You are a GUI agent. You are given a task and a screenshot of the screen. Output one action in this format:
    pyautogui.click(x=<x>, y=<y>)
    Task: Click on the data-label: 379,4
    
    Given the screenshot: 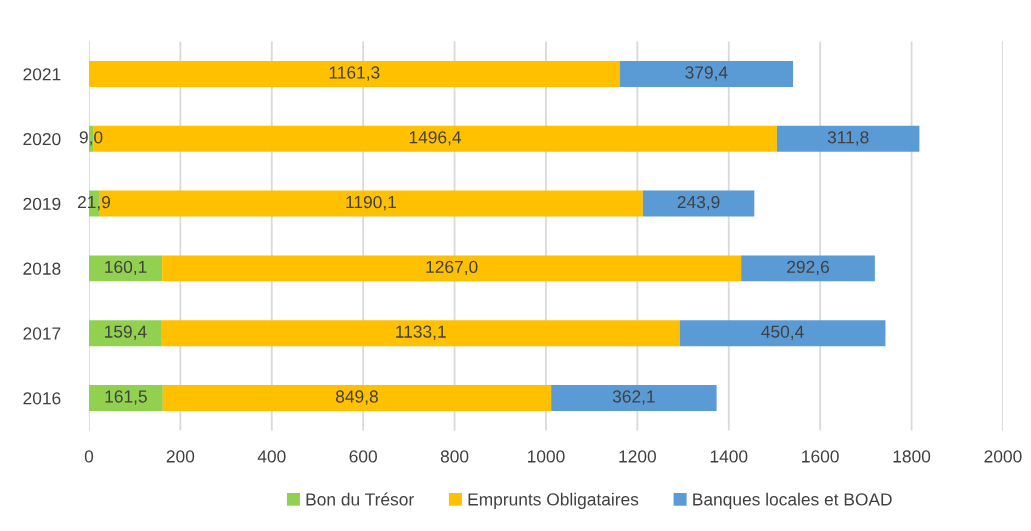 What is the action you would take?
    pyautogui.click(x=706, y=73)
    